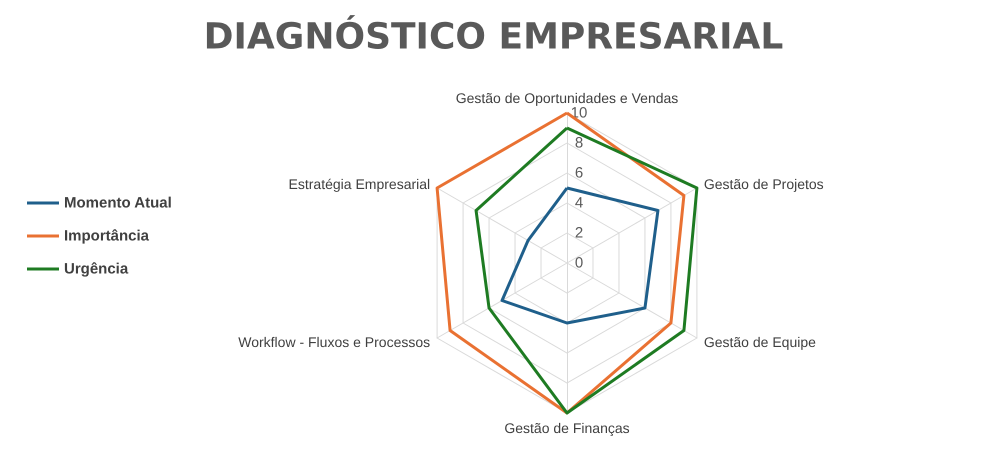  Describe the element at coordinates (579, 173) in the screenshot. I see `y-tick-label: 6` at that location.